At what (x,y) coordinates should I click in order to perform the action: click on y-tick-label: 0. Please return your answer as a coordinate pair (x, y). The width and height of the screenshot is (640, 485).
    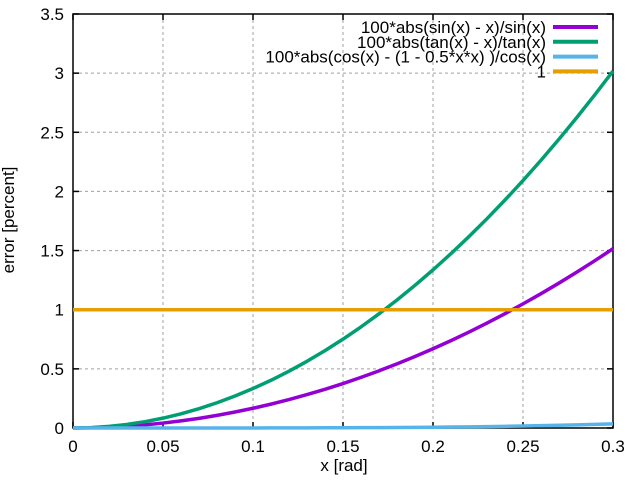
    Looking at the image, I should click on (59, 428).